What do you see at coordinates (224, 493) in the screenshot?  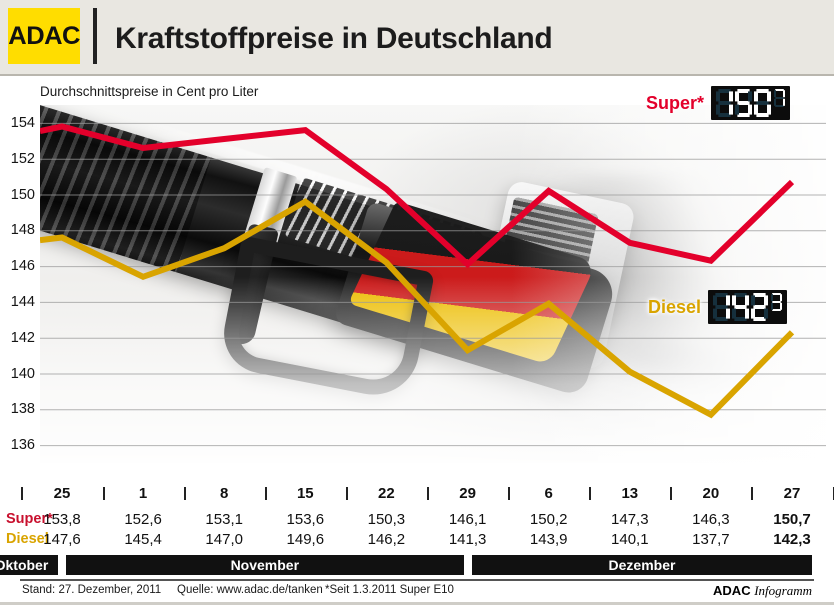 I see `x-axis-date-label: 8` at bounding box center [224, 493].